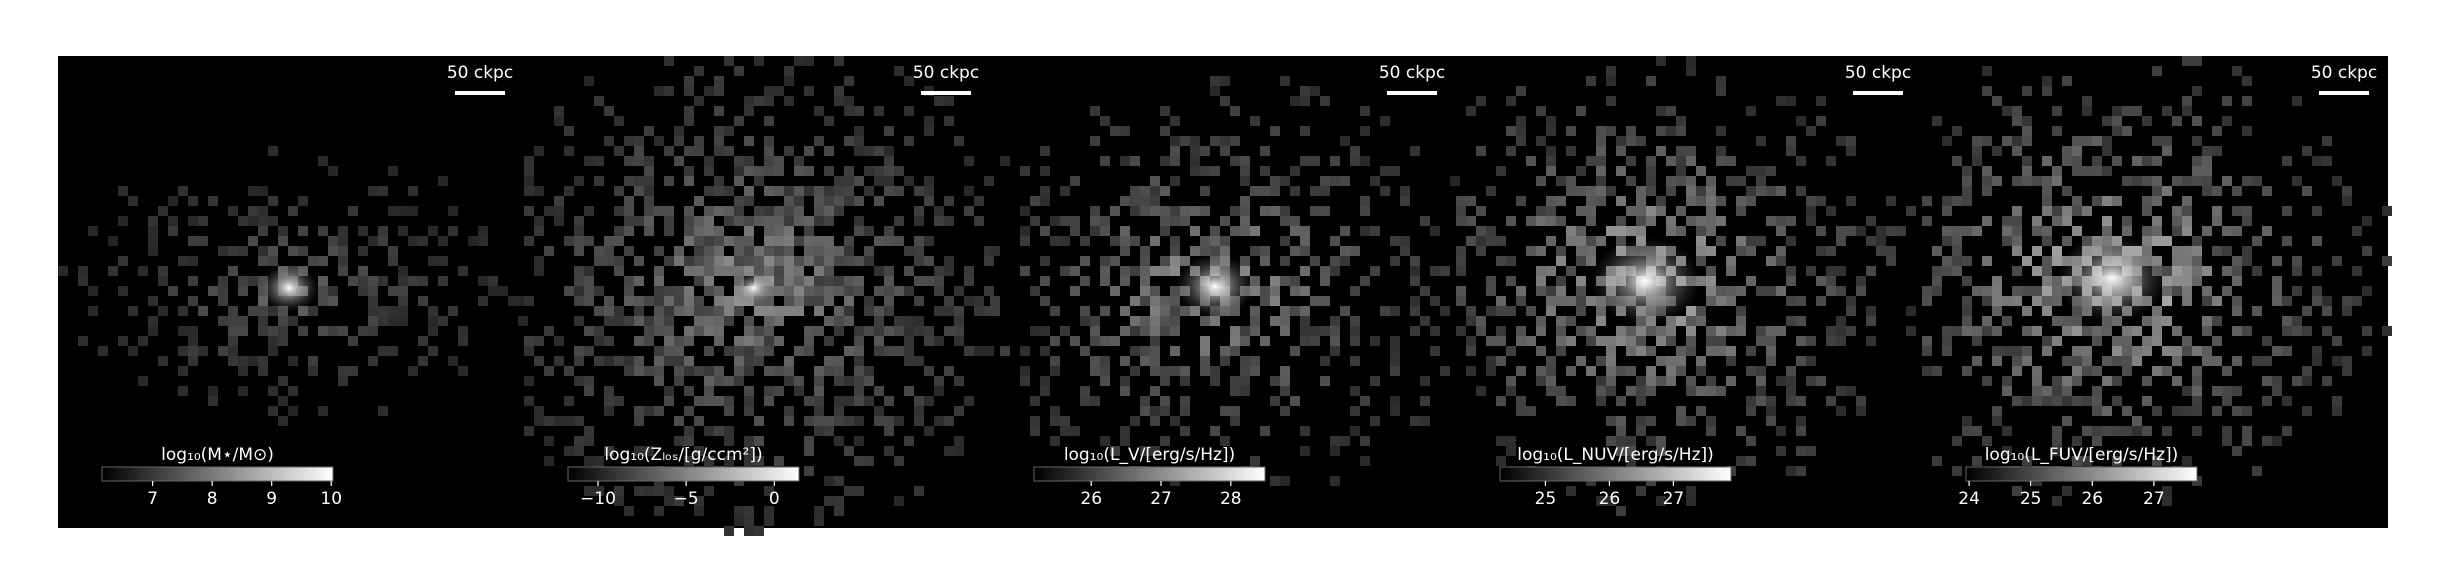  What do you see at coordinates (1149, 474) in the screenshot?
I see `colorbar` at bounding box center [1149, 474].